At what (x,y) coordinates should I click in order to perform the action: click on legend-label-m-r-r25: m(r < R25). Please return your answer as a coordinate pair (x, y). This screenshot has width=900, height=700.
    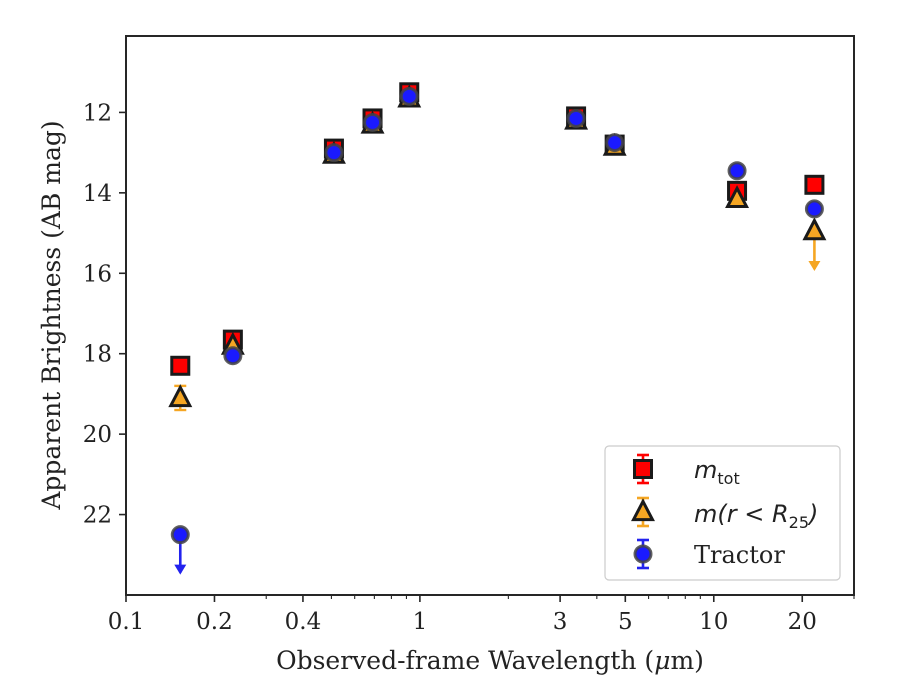
    Looking at the image, I should click on (756, 516).